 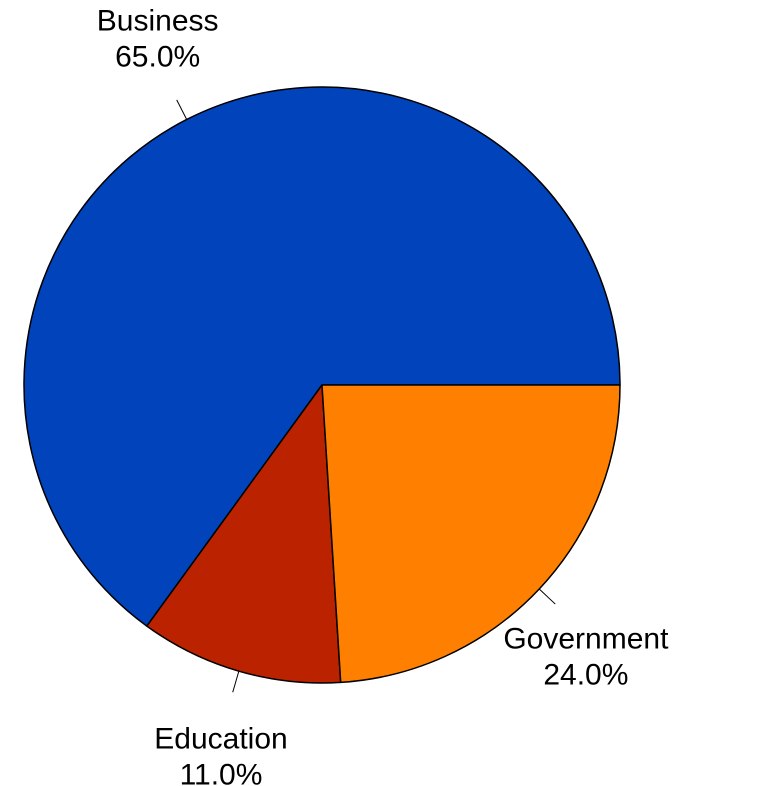 What do you see at coordinates (585, 675) in the screenshot?
I see `pie-percent-government: 24.0%` at bounding box center [585, 675].